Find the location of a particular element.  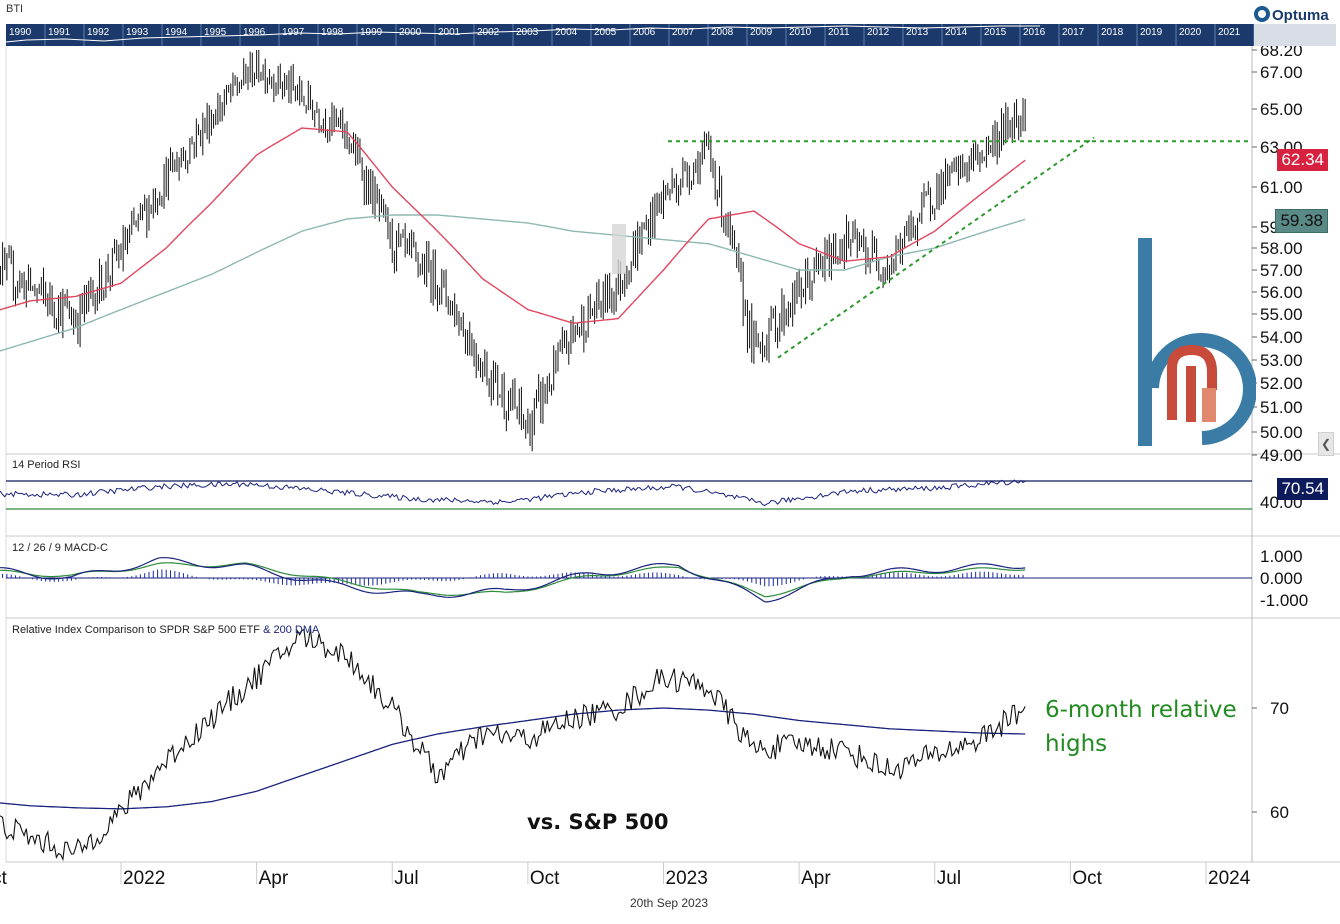

highlight-bar is located at coordinates (619, 249).